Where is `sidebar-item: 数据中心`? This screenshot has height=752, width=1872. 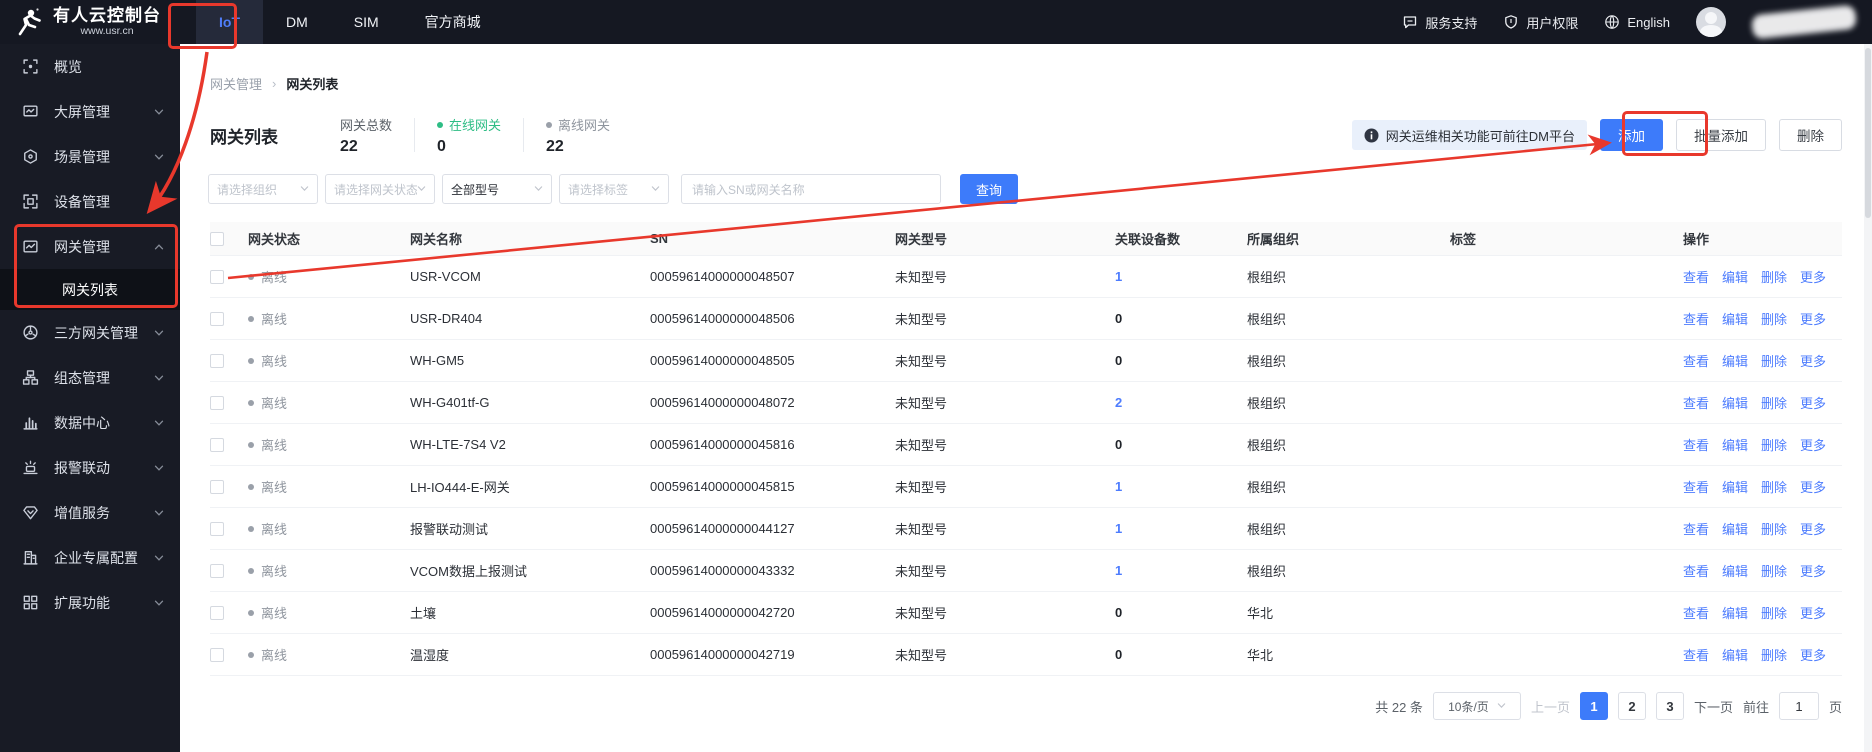
sidebar-item: 数据中心 is located at coordinates (90, 422).